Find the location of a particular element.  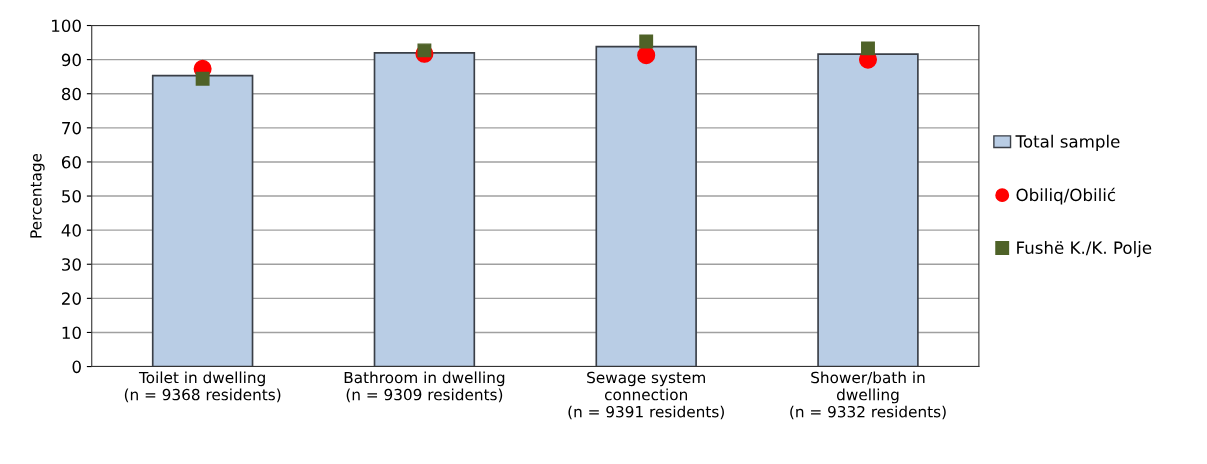

legend-label: Fushë K./K. Polje is located at coordinates (1084, 249).